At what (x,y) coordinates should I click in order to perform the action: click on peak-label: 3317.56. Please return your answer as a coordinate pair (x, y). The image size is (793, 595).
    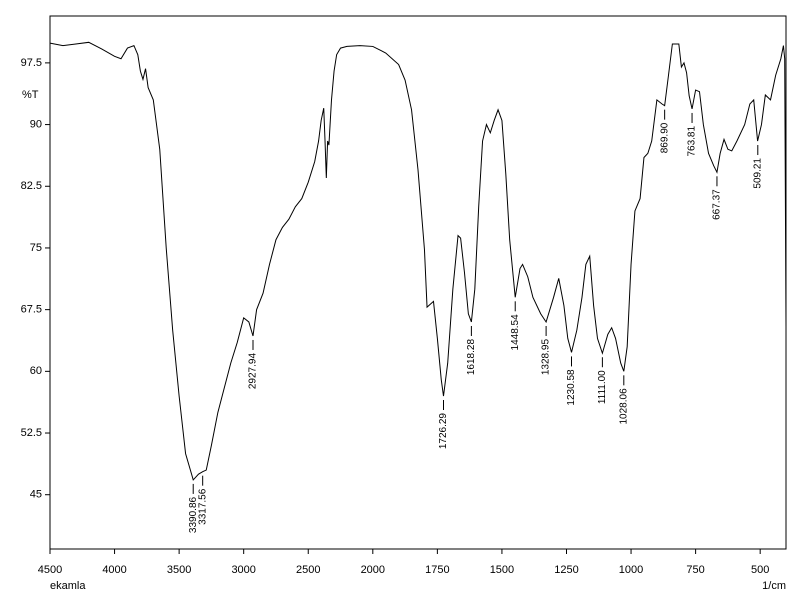
    Looking at the image, I should click on (202, 506).